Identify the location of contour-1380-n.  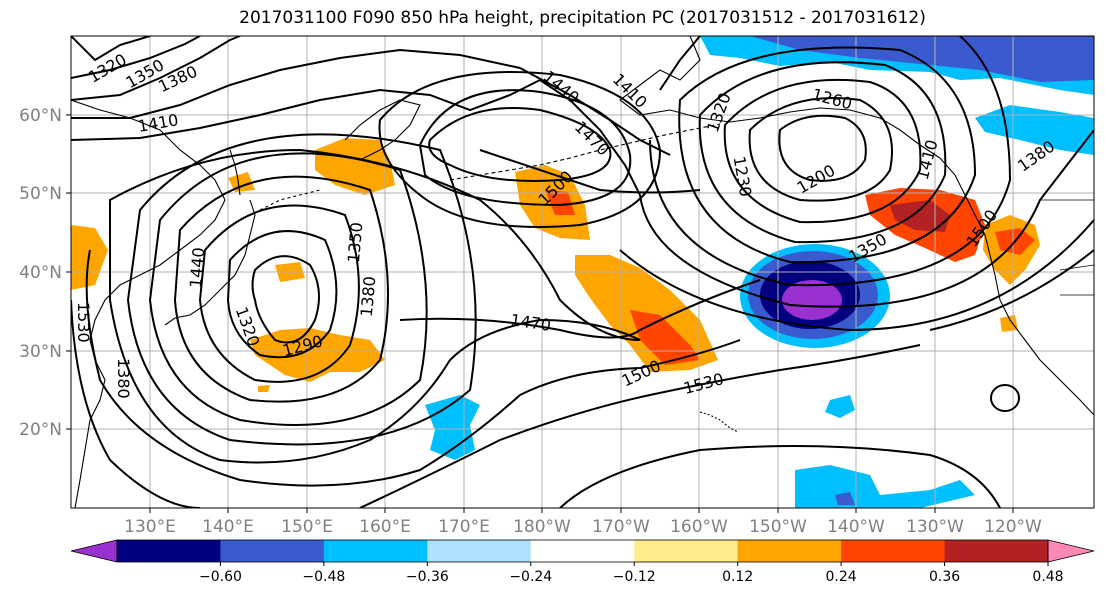
(156, 68).